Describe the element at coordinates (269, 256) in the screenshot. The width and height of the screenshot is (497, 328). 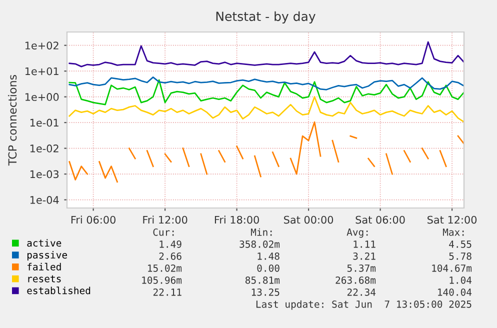
I see `text: 1.48` at that location.